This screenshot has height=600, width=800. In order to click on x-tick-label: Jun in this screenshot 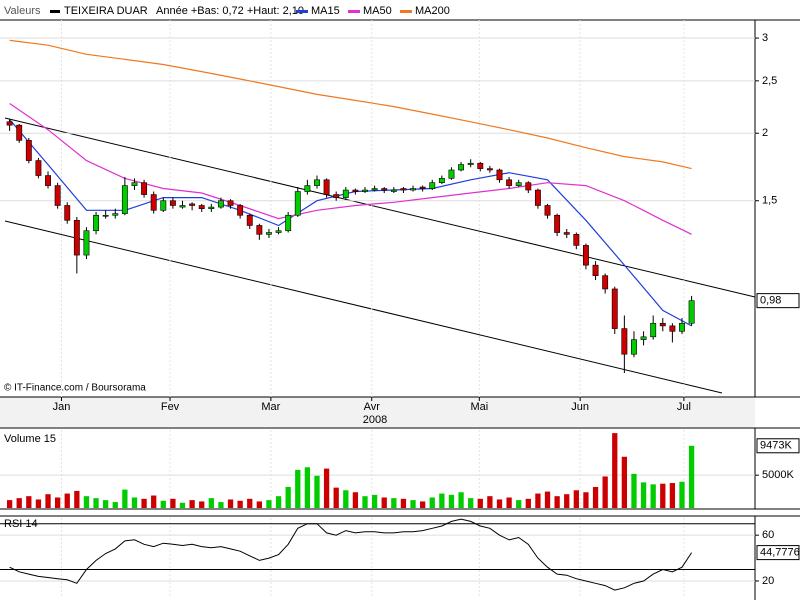, I will do `click(580, 407)`.